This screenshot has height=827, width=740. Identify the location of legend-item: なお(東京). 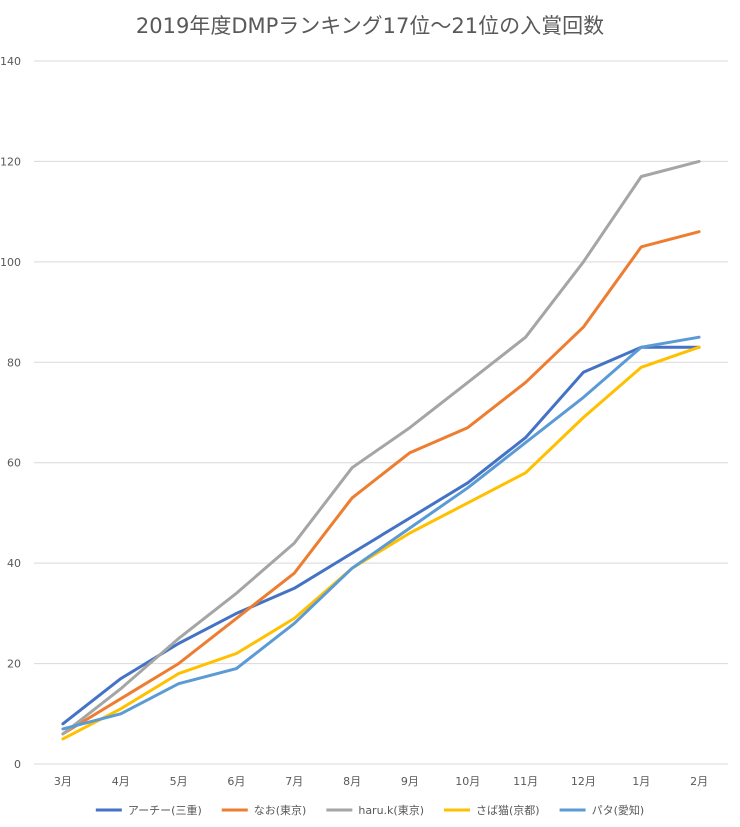
(264, 810).